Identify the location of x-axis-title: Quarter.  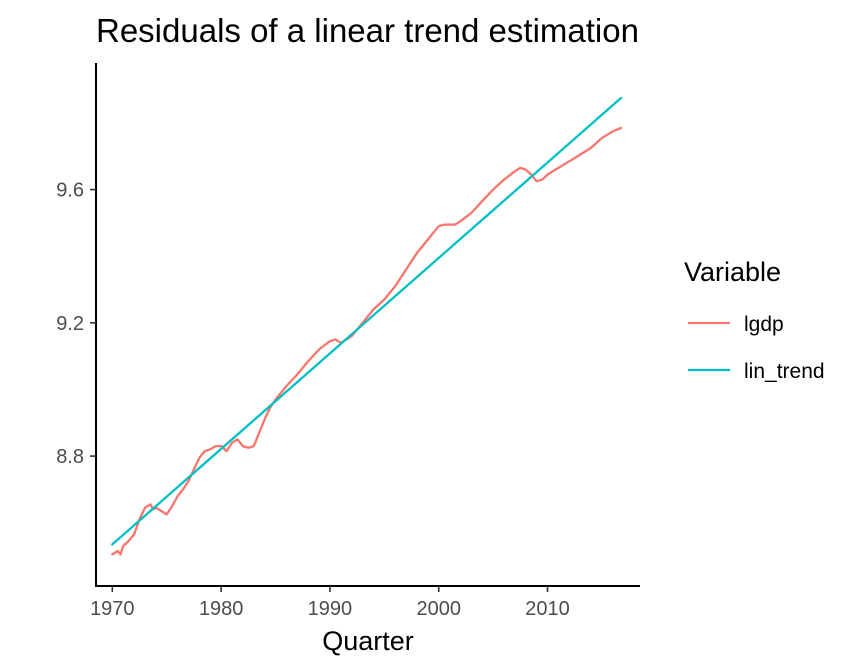
(368, 641).